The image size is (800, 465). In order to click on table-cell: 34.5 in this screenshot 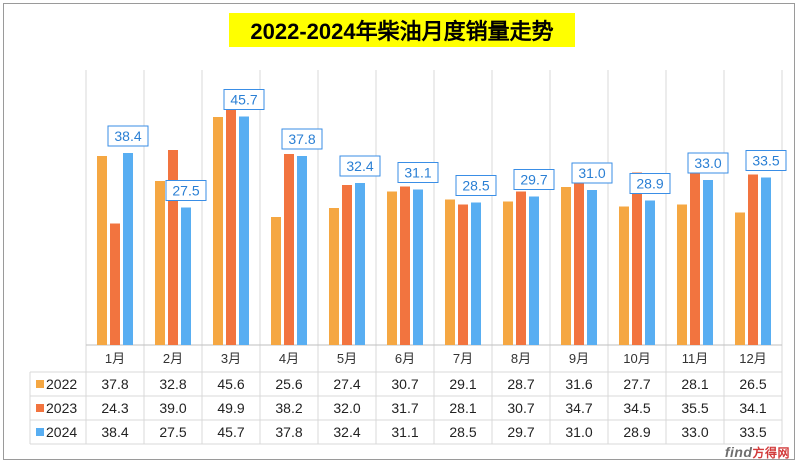, I will do `click(636, 408)`.